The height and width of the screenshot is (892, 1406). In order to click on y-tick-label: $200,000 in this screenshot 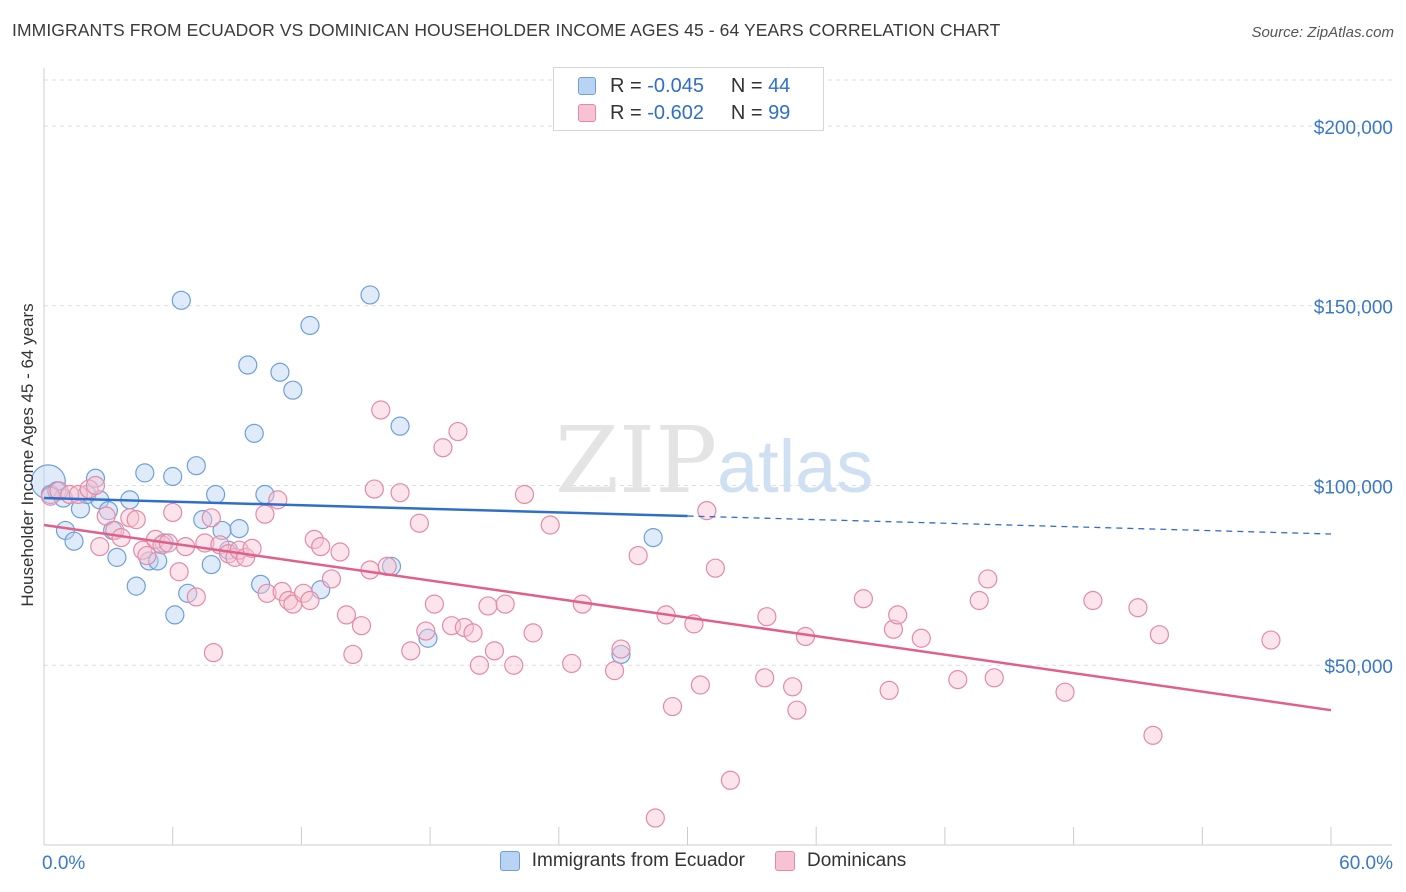, I will do `click(1353, 128)`.